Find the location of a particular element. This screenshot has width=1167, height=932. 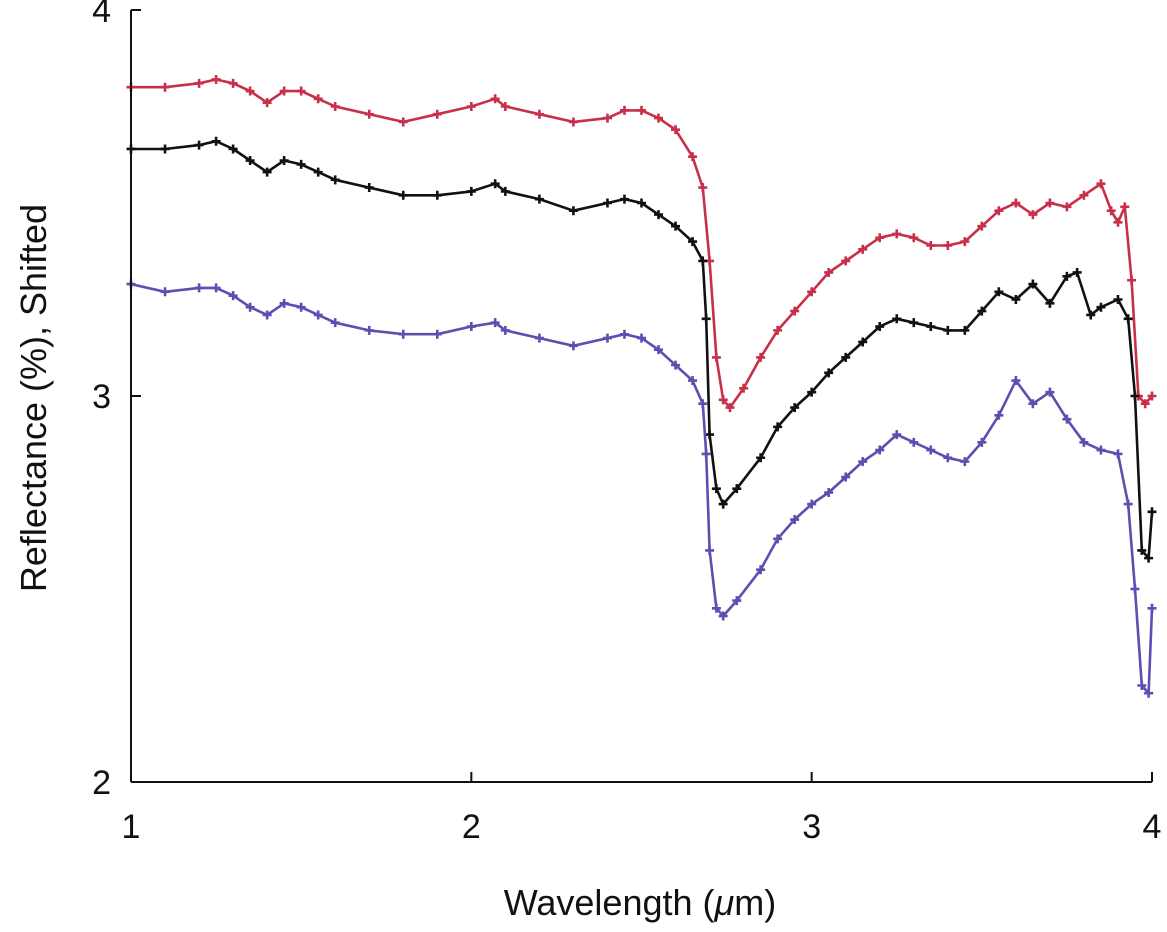

x-tick-label: 1 is located at coordinates (131, 827).